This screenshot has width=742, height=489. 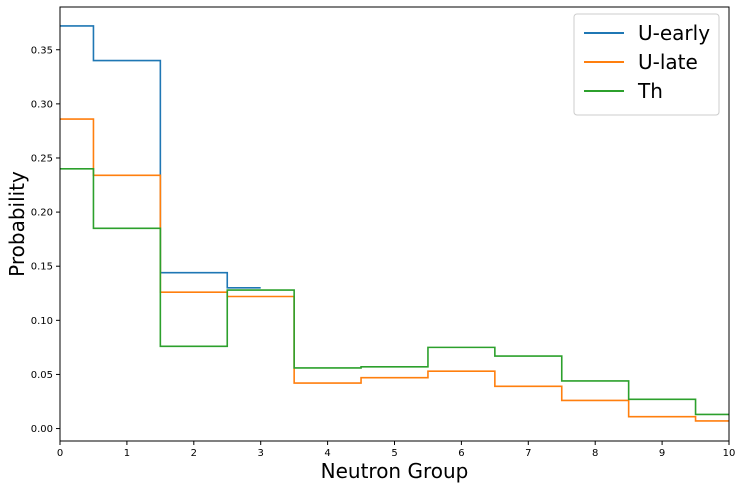 What do you see at coordinates (394, 453) in the screenshot?
I see `x-tick-label: 5` at bounding box center [394, 453].